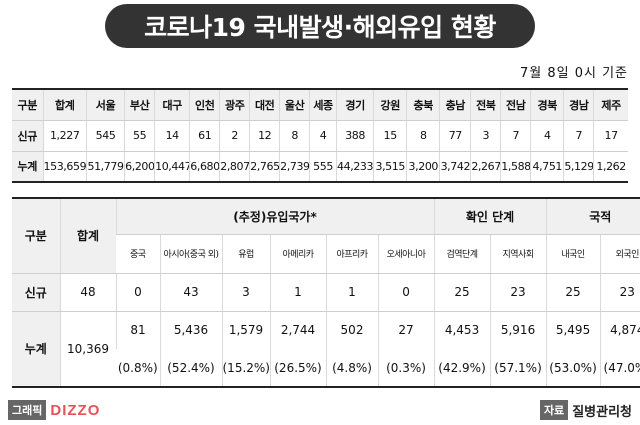 The width and height of the screenshot is (640, 425). What do you see at coordinates (190, 292) in the screenshot?
I see `table-cell: 43` at bounding box center [190, 292].